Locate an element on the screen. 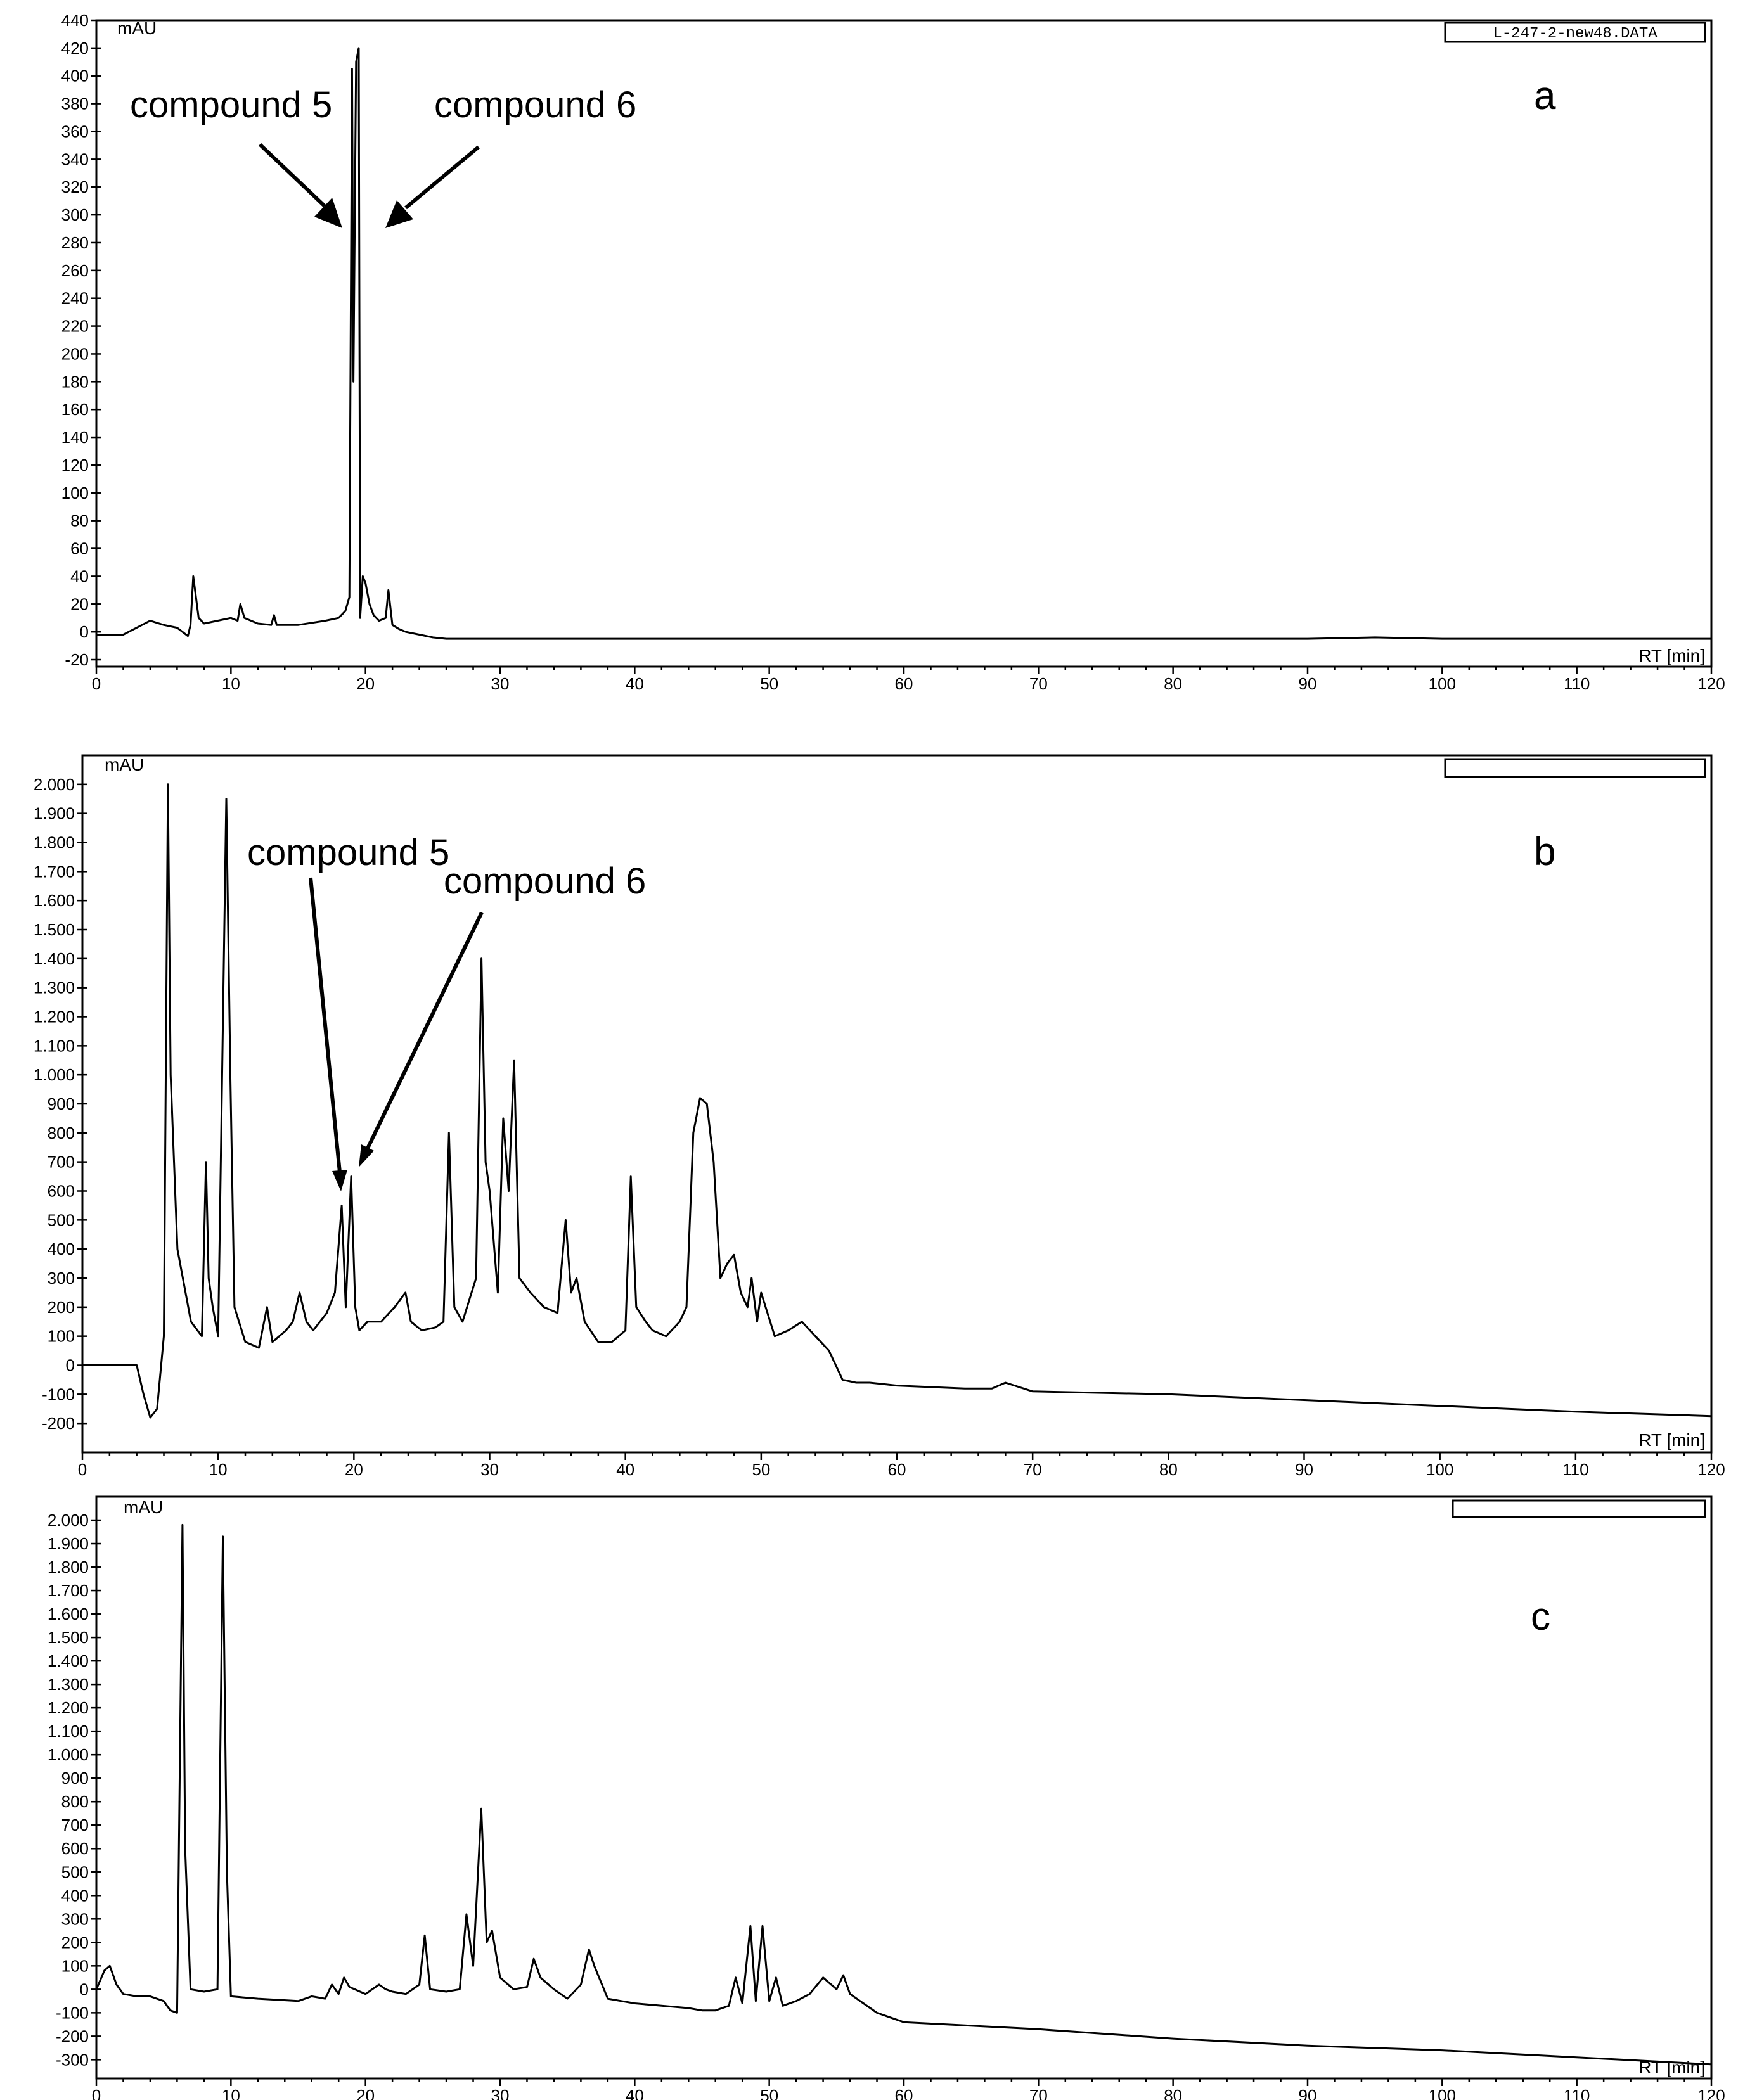 This screenshot has height=2100, width=1738. annotation-compound-6-b: compound 6 is located at coordinates (545, 881).